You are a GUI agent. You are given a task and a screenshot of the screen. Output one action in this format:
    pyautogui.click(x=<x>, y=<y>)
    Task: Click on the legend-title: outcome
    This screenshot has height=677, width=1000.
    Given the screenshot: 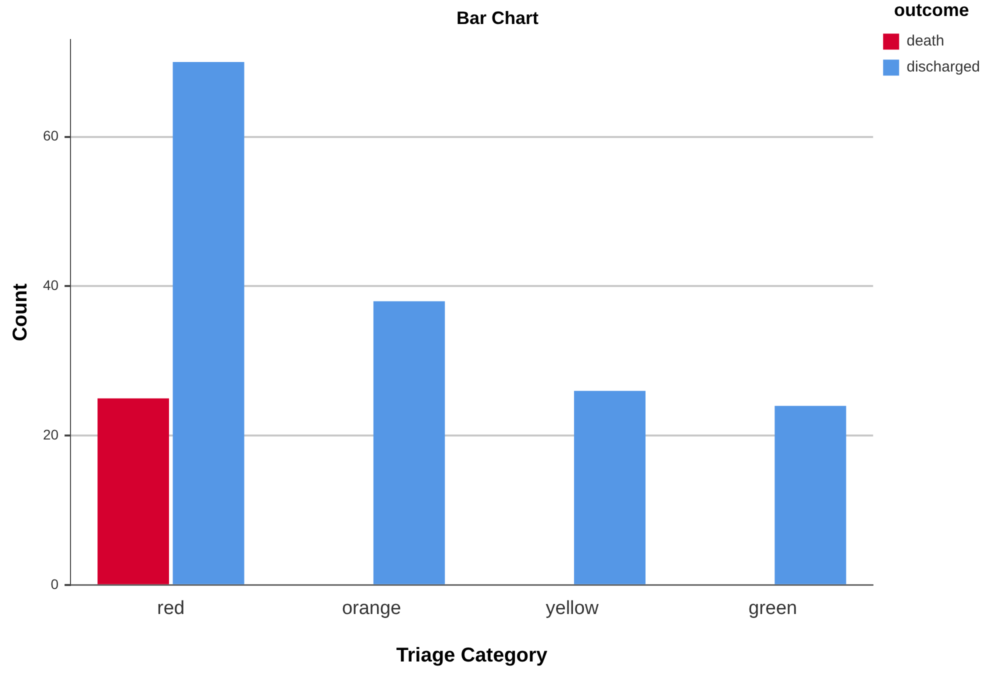 What is the action you would take?
    pyautogui.click(x=932, y=10)
    